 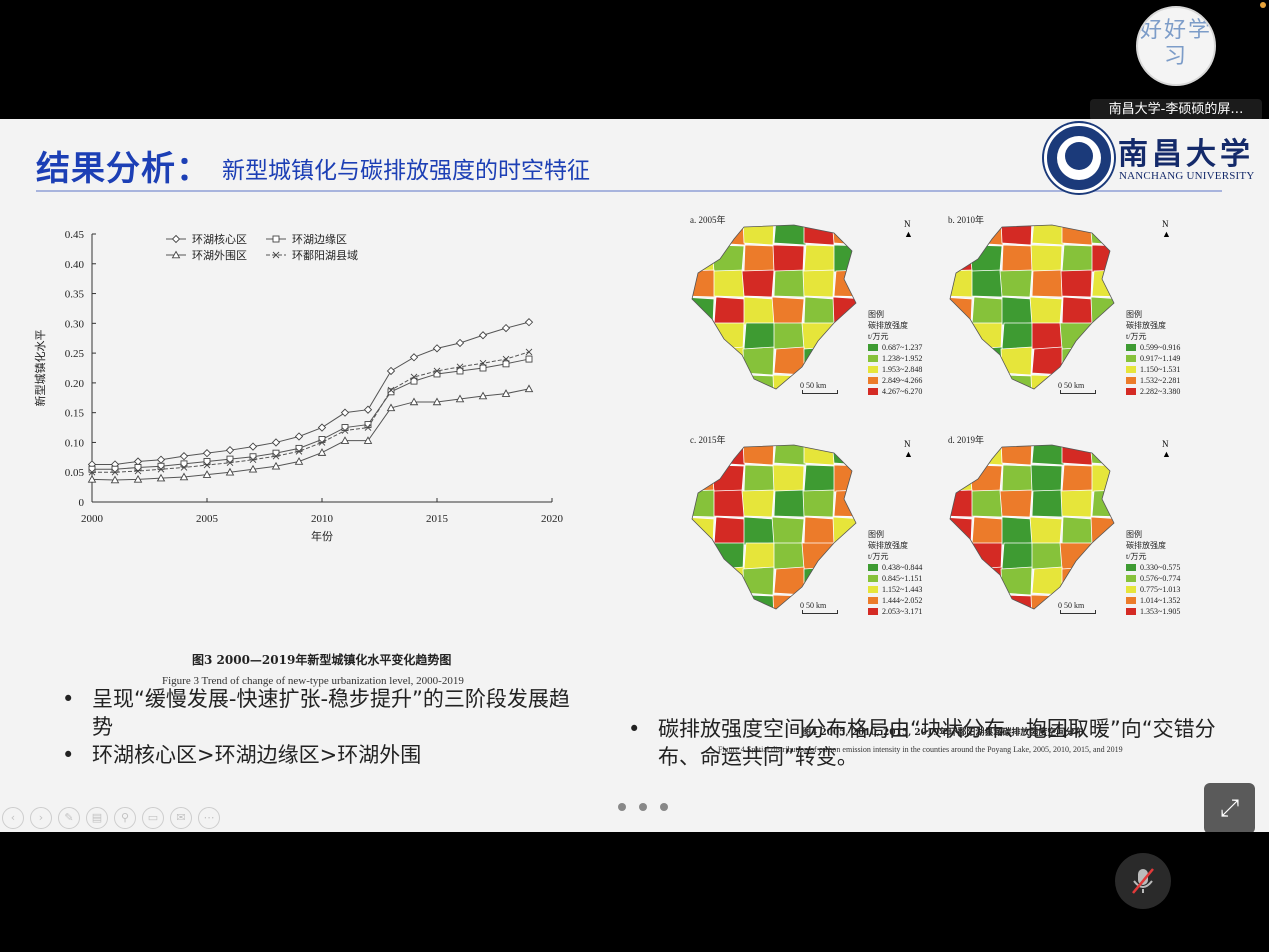 What do you see at coordinates (97, 818) in the screenshot?
I see `slides-icon: ▤` at bounding box center [97, 818].